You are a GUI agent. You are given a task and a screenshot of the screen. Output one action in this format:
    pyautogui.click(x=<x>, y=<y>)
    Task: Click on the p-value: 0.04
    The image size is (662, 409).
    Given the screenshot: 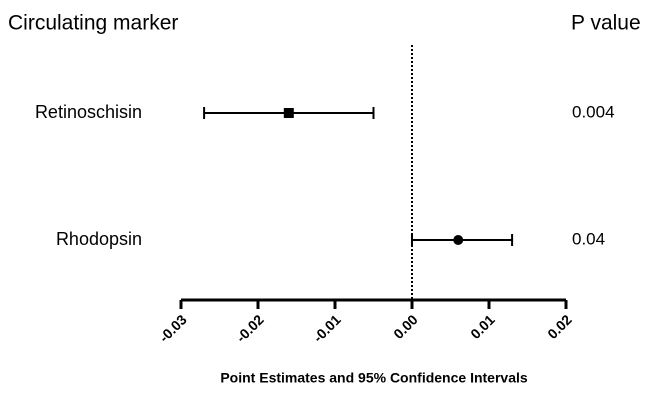 What is the action you would take?
    pyautogui.click(x=588, y=238)
    